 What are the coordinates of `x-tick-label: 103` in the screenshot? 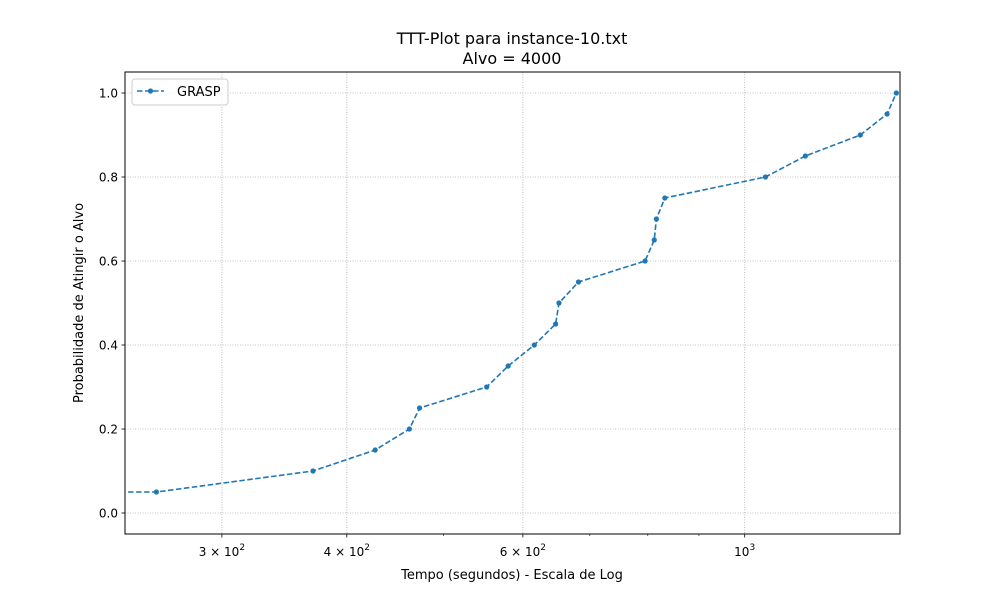 It's located at (744, 551).